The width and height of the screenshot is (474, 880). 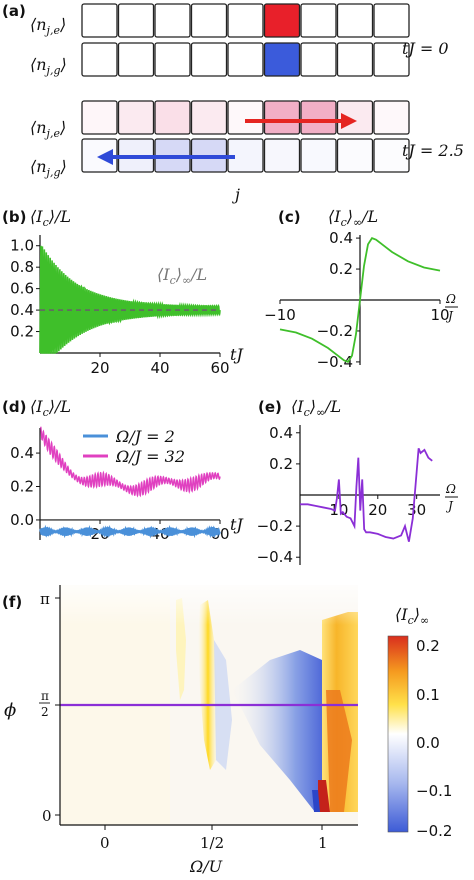 What do you see at coordinates (166, 157) in the screenshot?
I see `left-moving-arrow` at bounding box center [166, 157].